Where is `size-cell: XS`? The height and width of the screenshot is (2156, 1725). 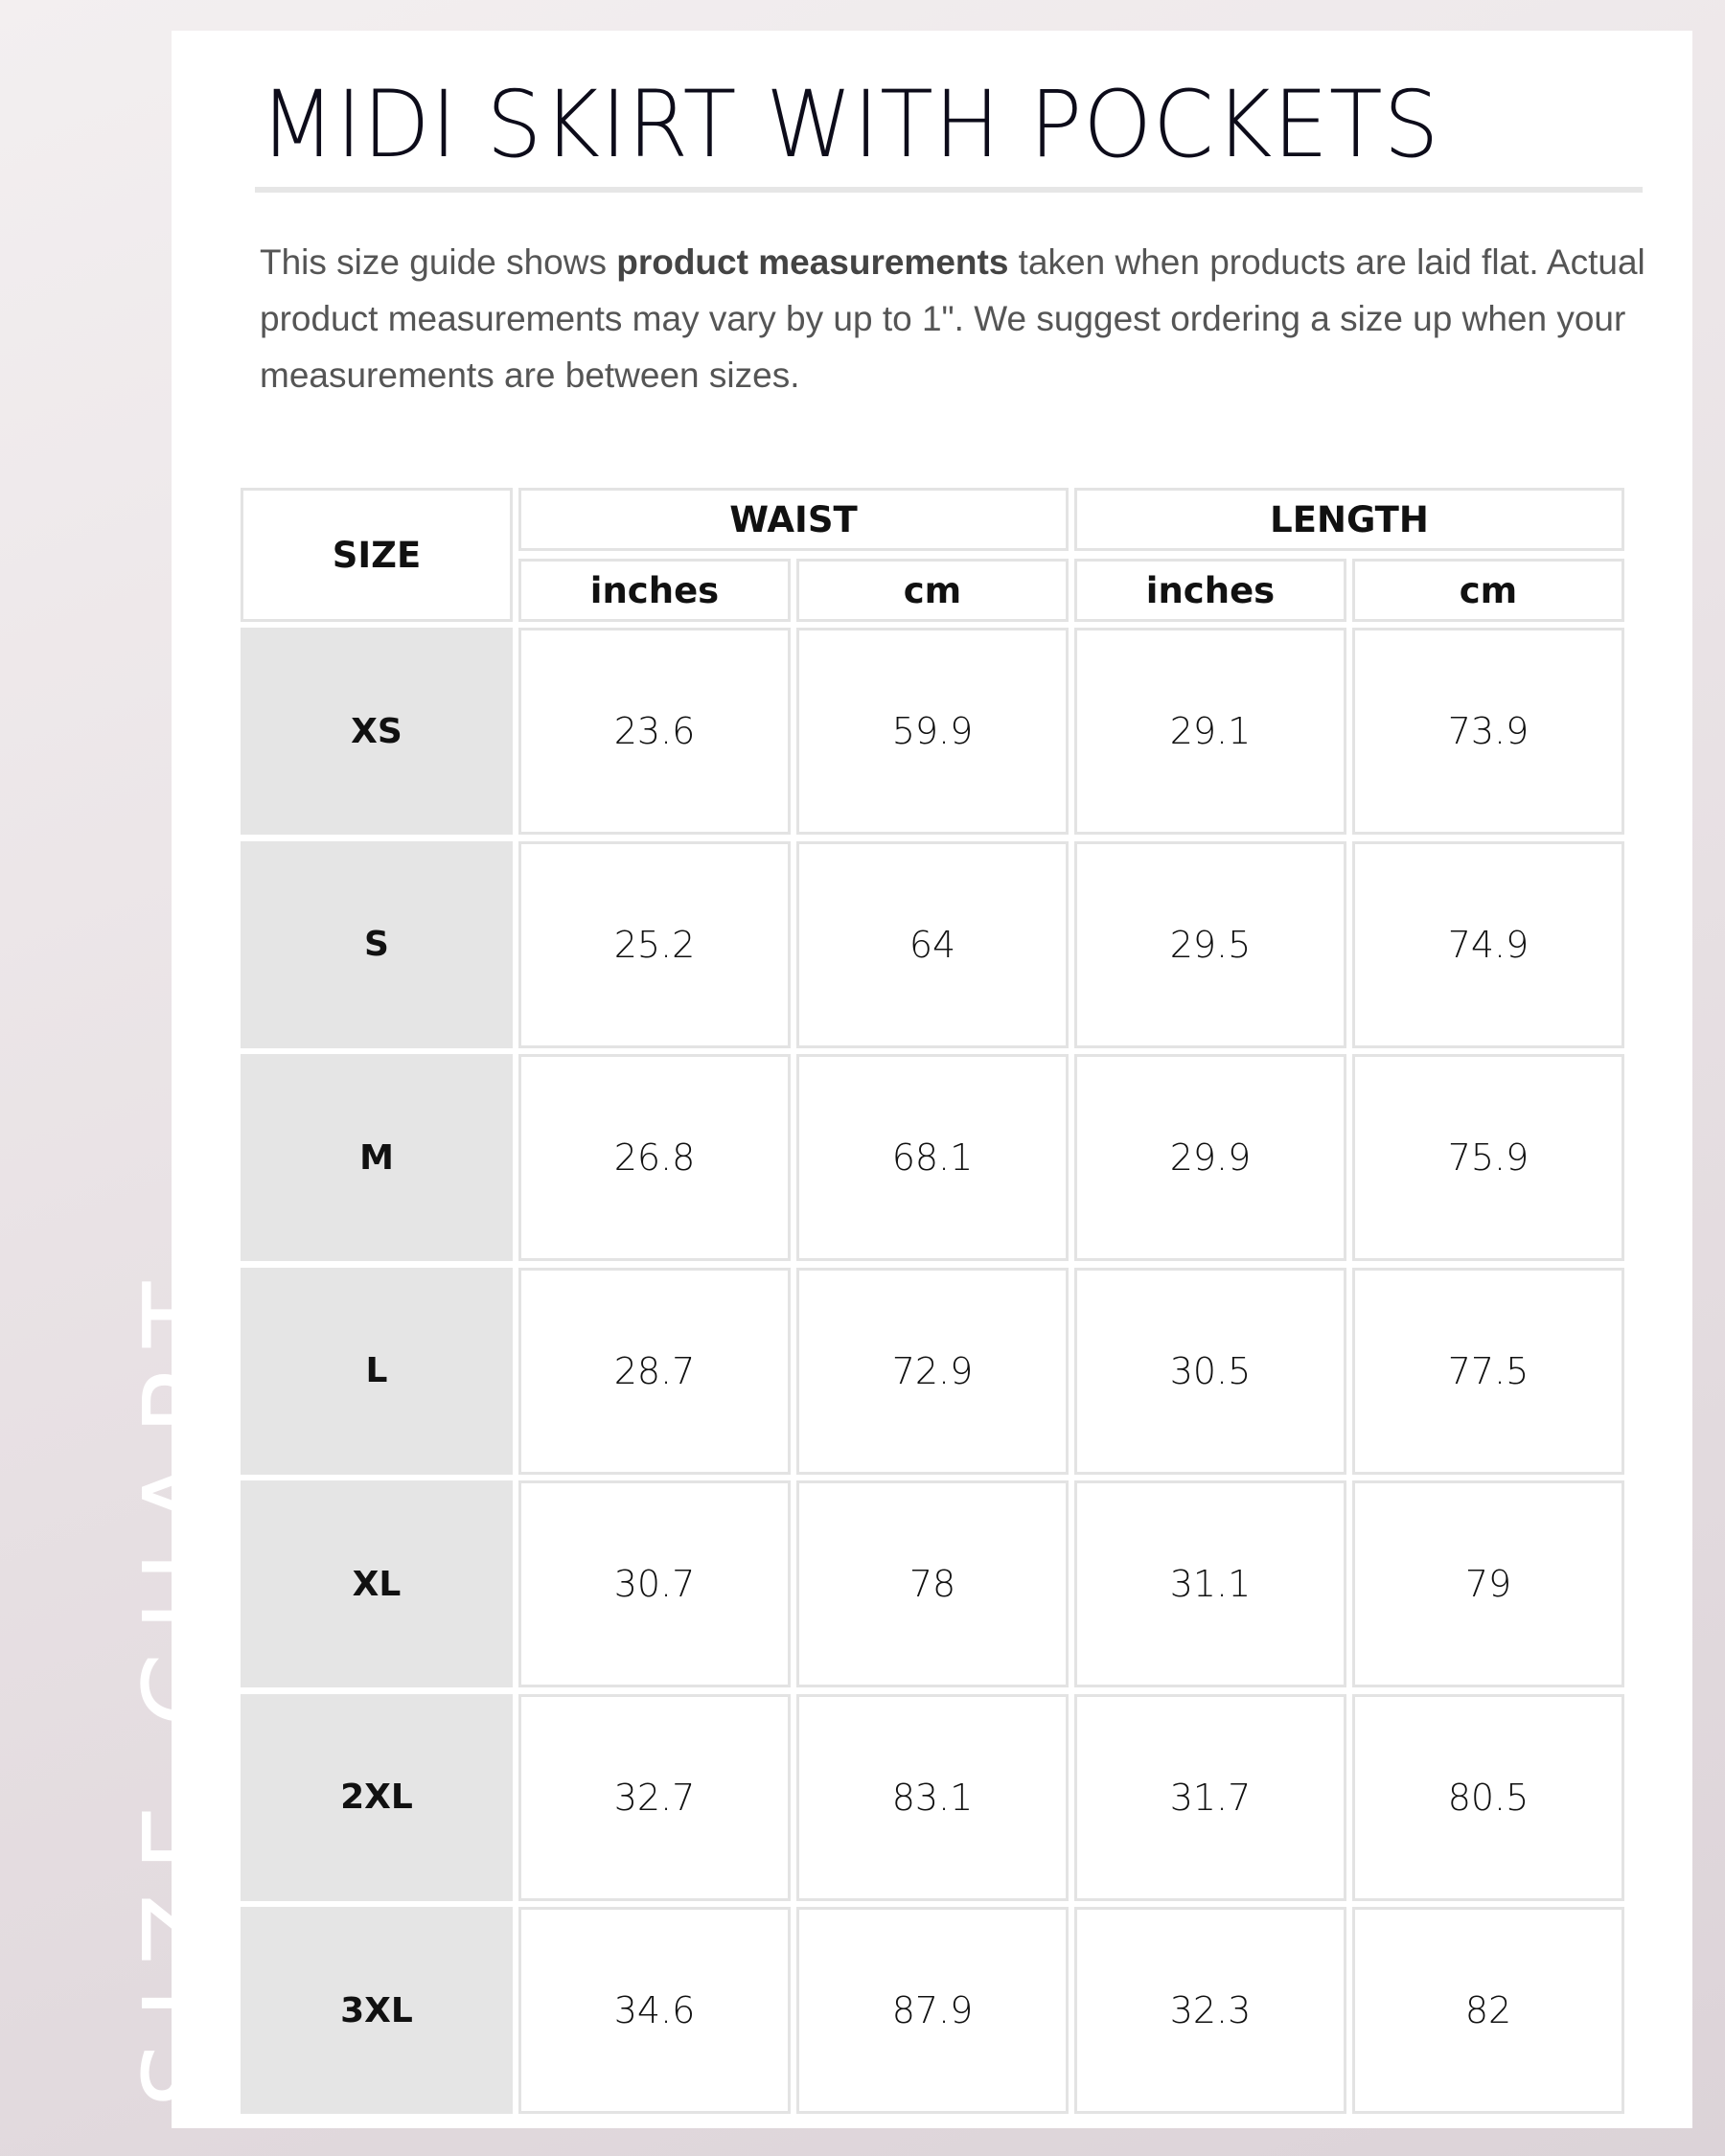 size-cell: XS is located at coordinates (377, 732).